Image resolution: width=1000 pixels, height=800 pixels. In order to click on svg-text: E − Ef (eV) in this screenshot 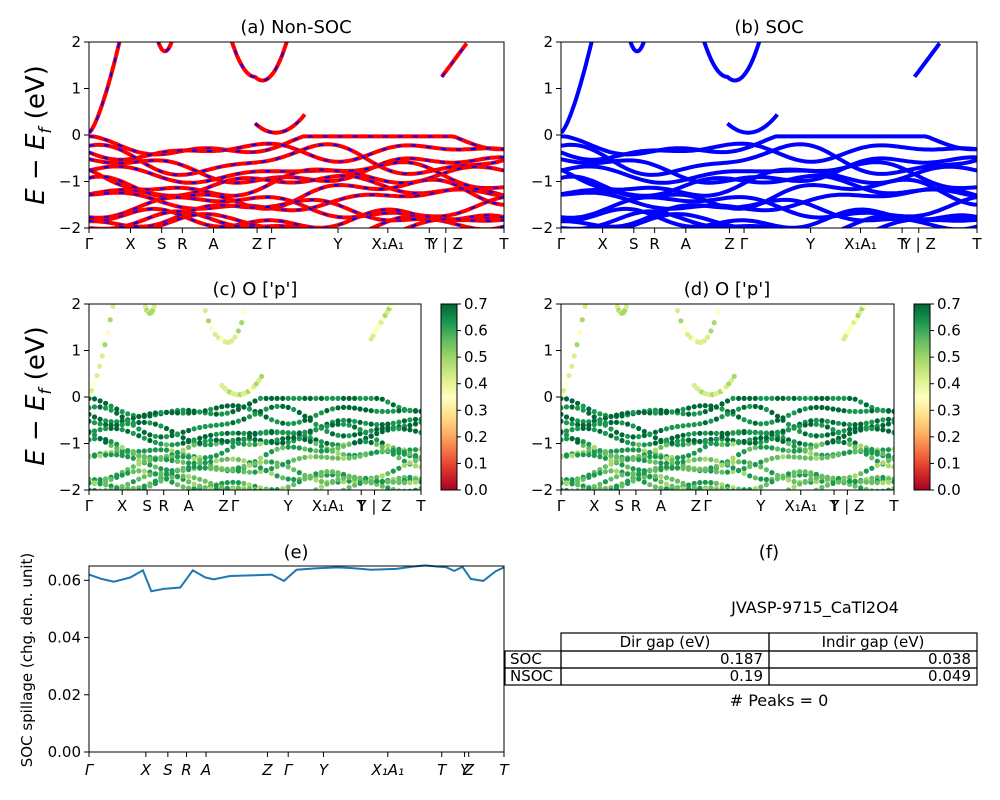, I will do `click(38, 396)`.